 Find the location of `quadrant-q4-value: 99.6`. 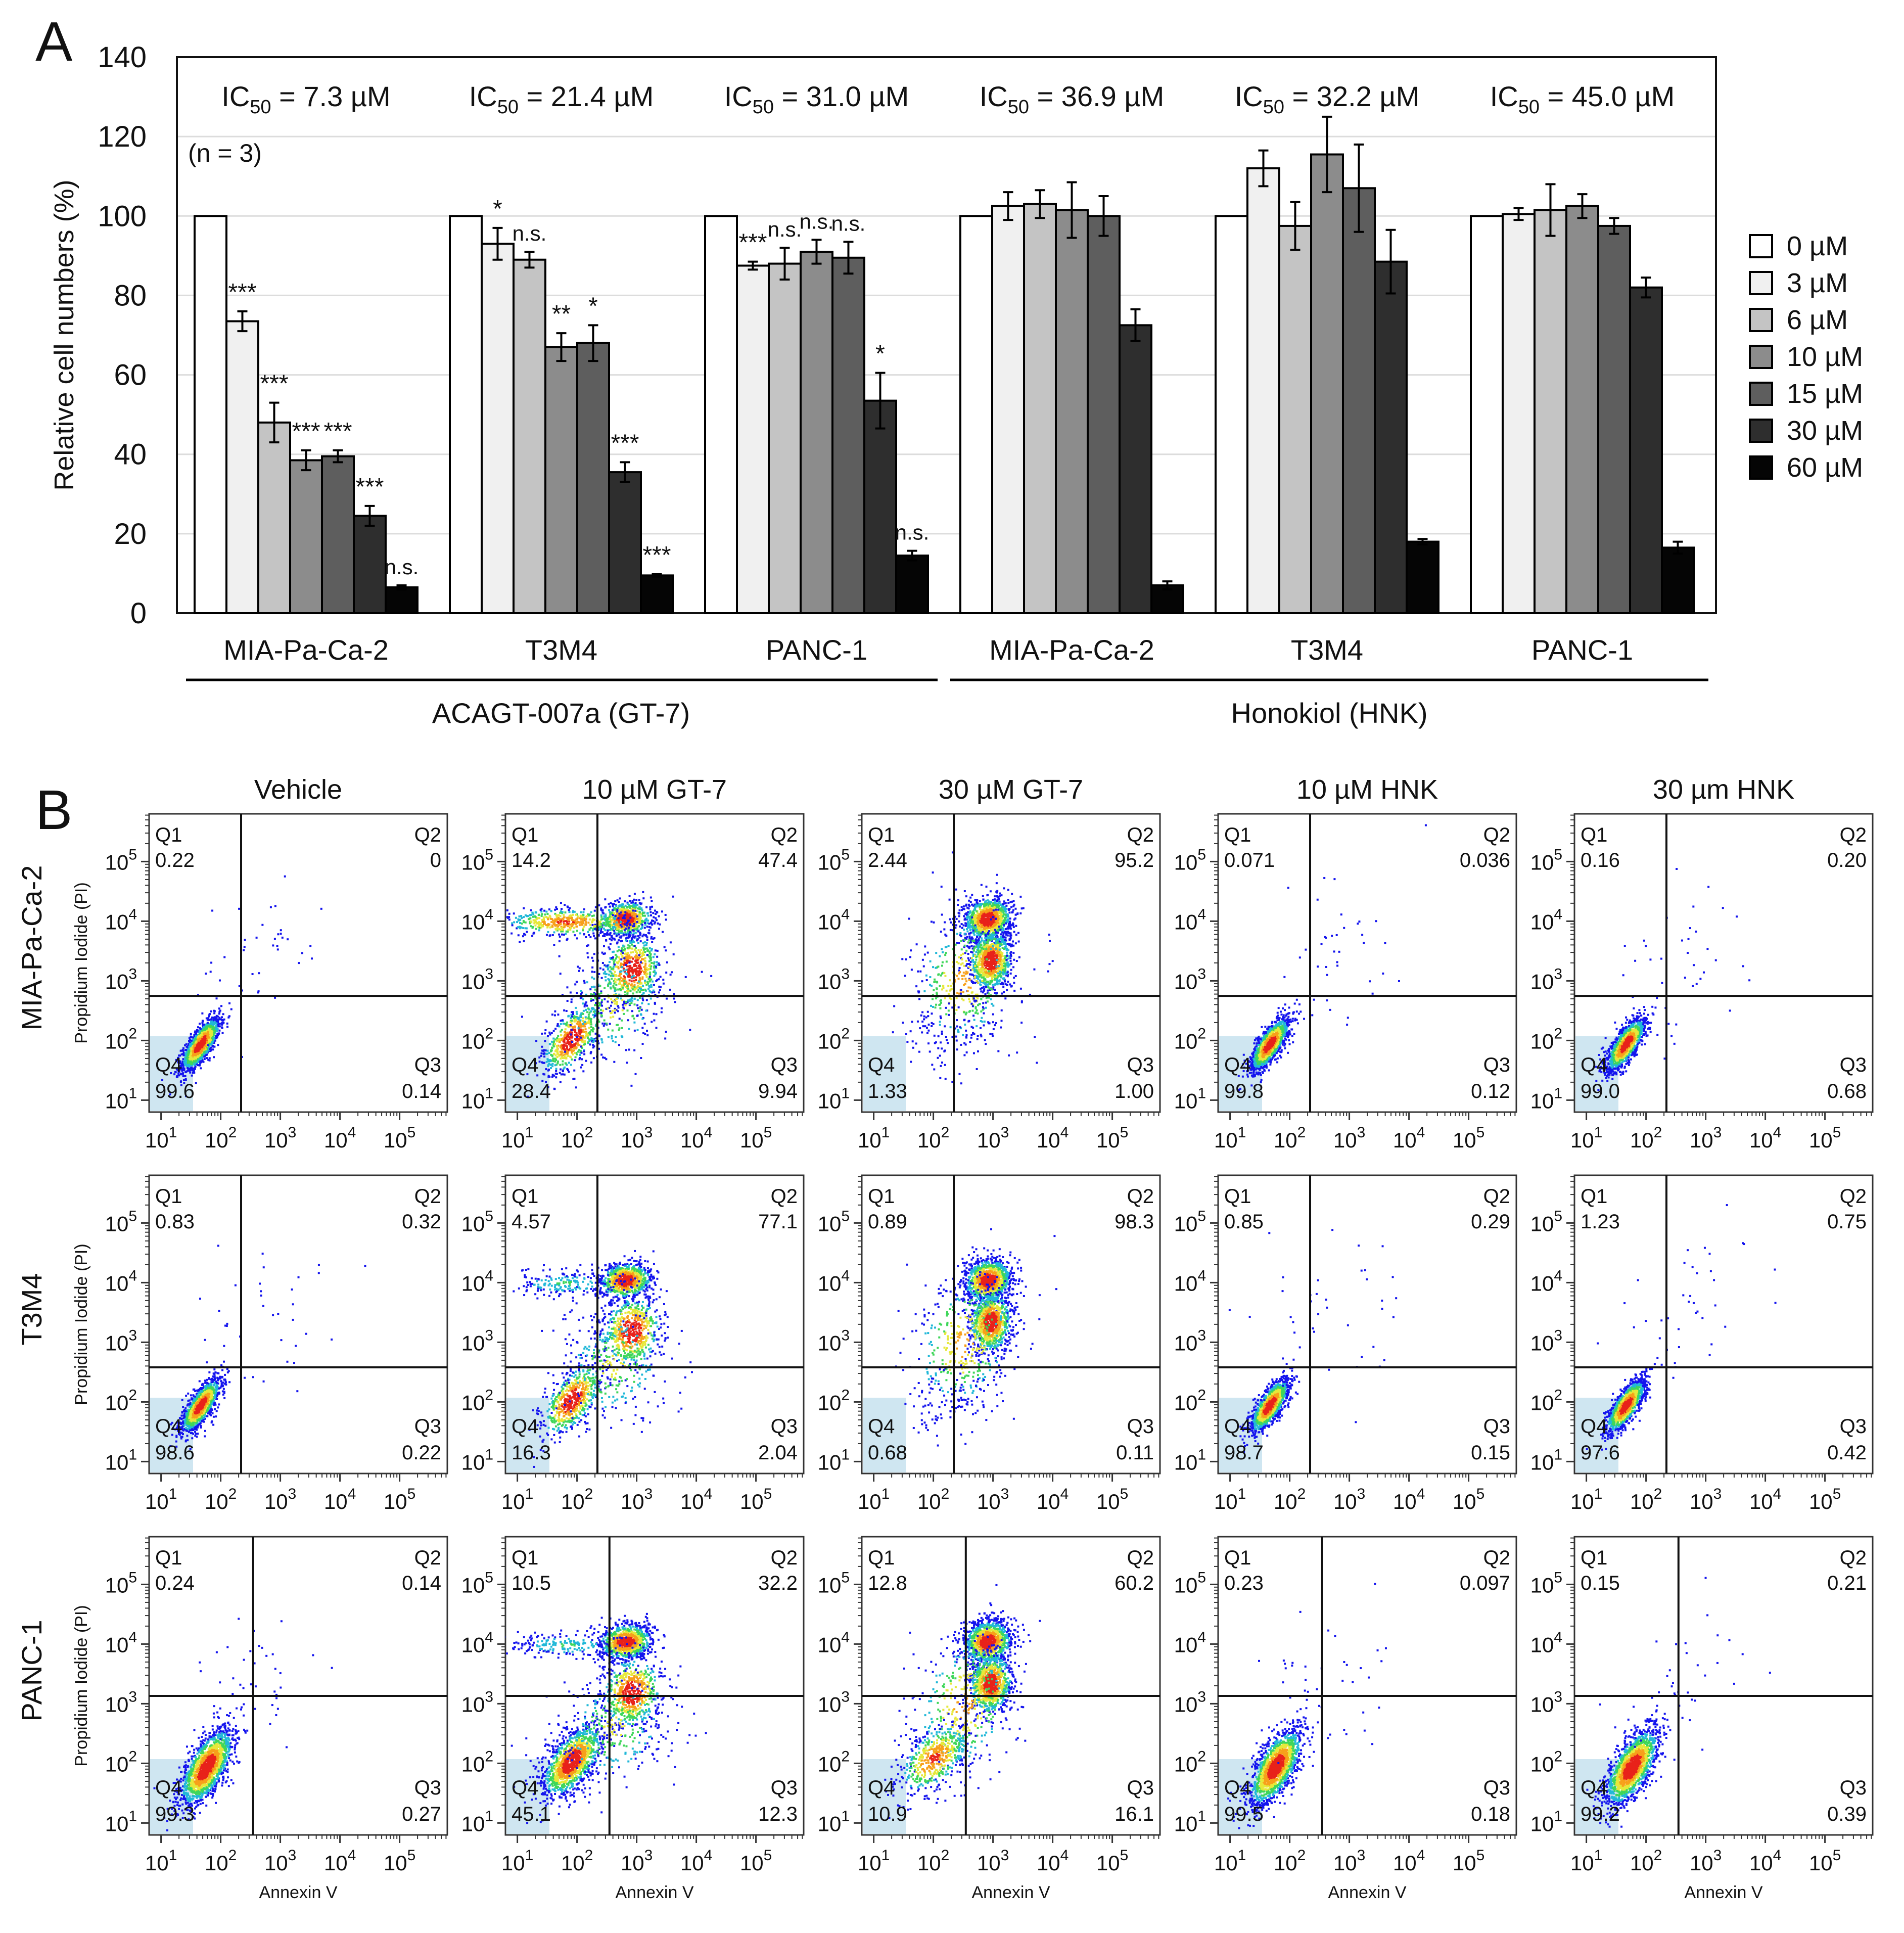

quadrant-q4-value: 99.6 is located at coordinates (175, 1091).